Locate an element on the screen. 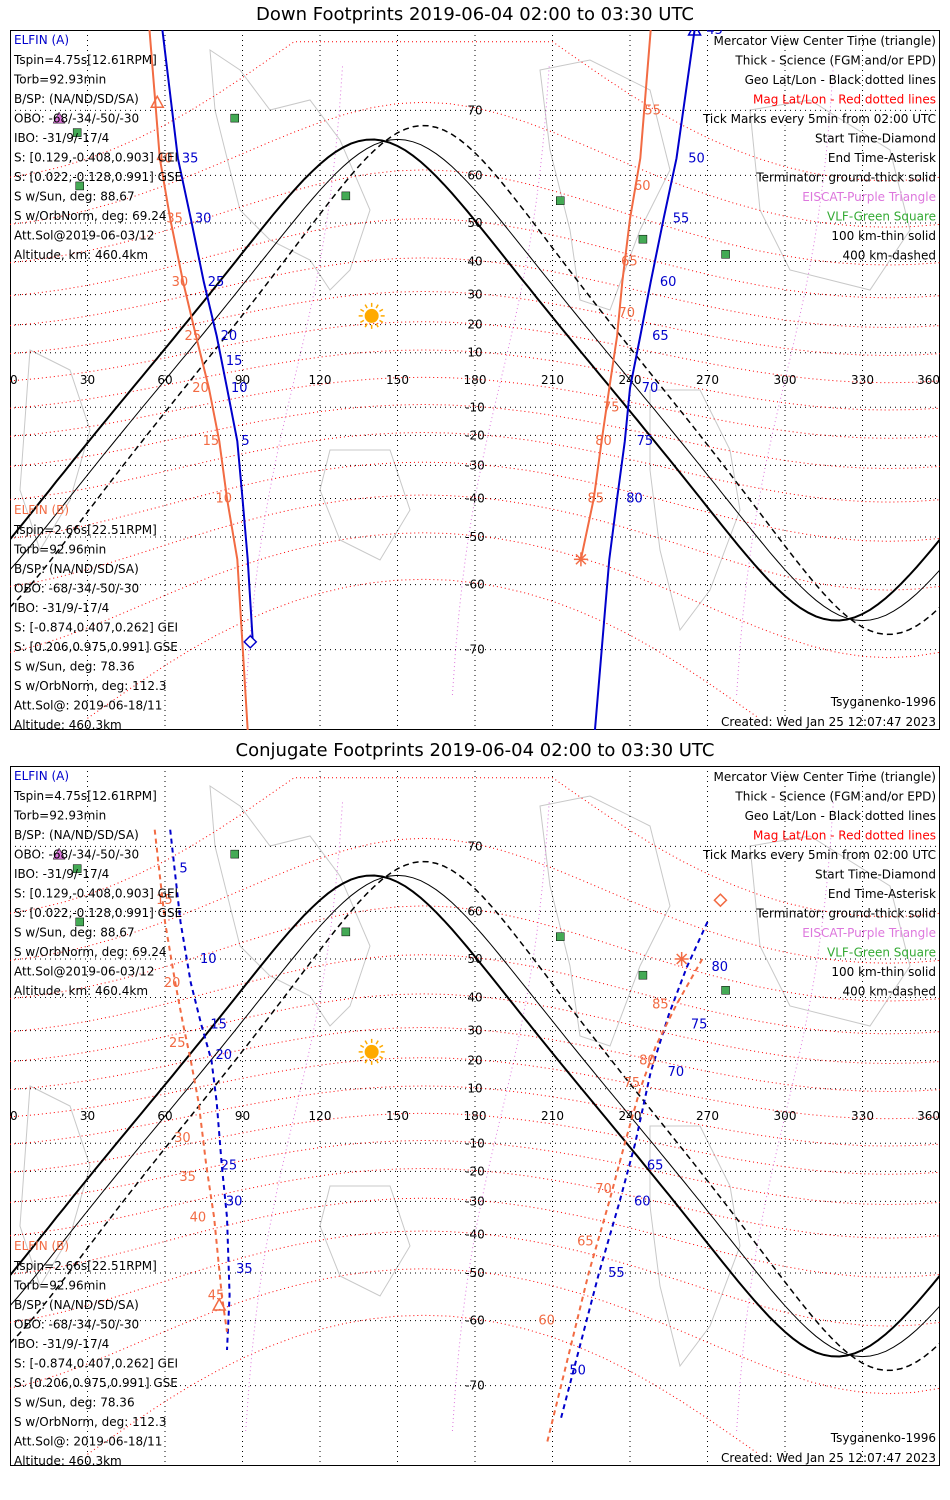 Image resolution: width=950 pixels, height=1500 pixels. lon-tick-label: 150 is located at coordinates (397, 380).